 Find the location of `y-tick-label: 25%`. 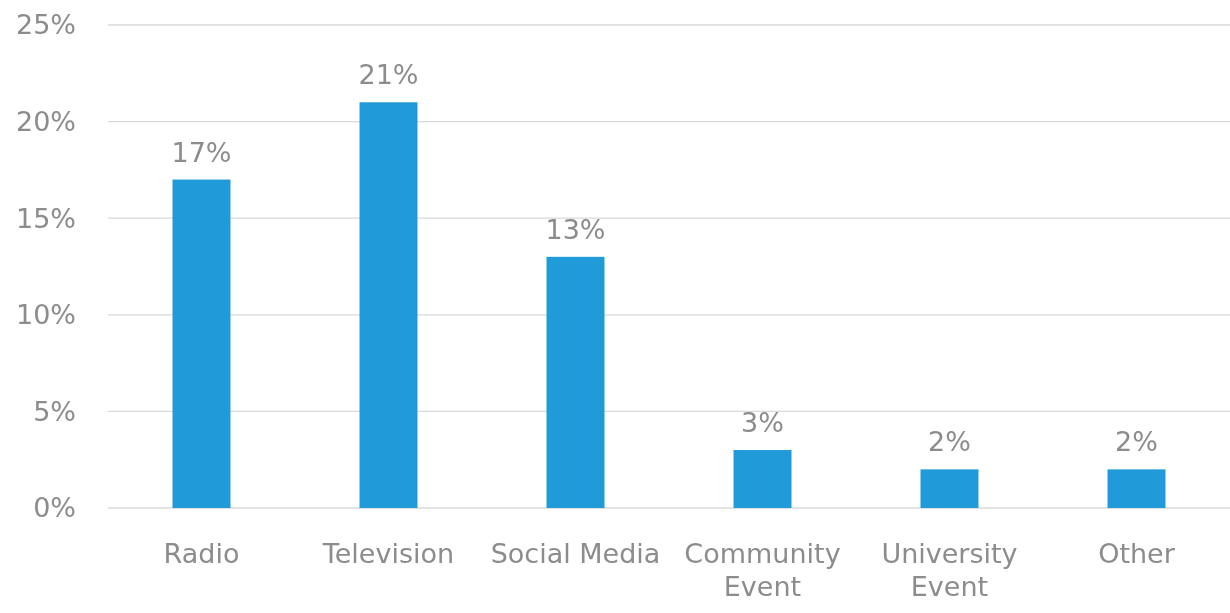

y-tick-label: 25% is located at coordinates (45, 25).